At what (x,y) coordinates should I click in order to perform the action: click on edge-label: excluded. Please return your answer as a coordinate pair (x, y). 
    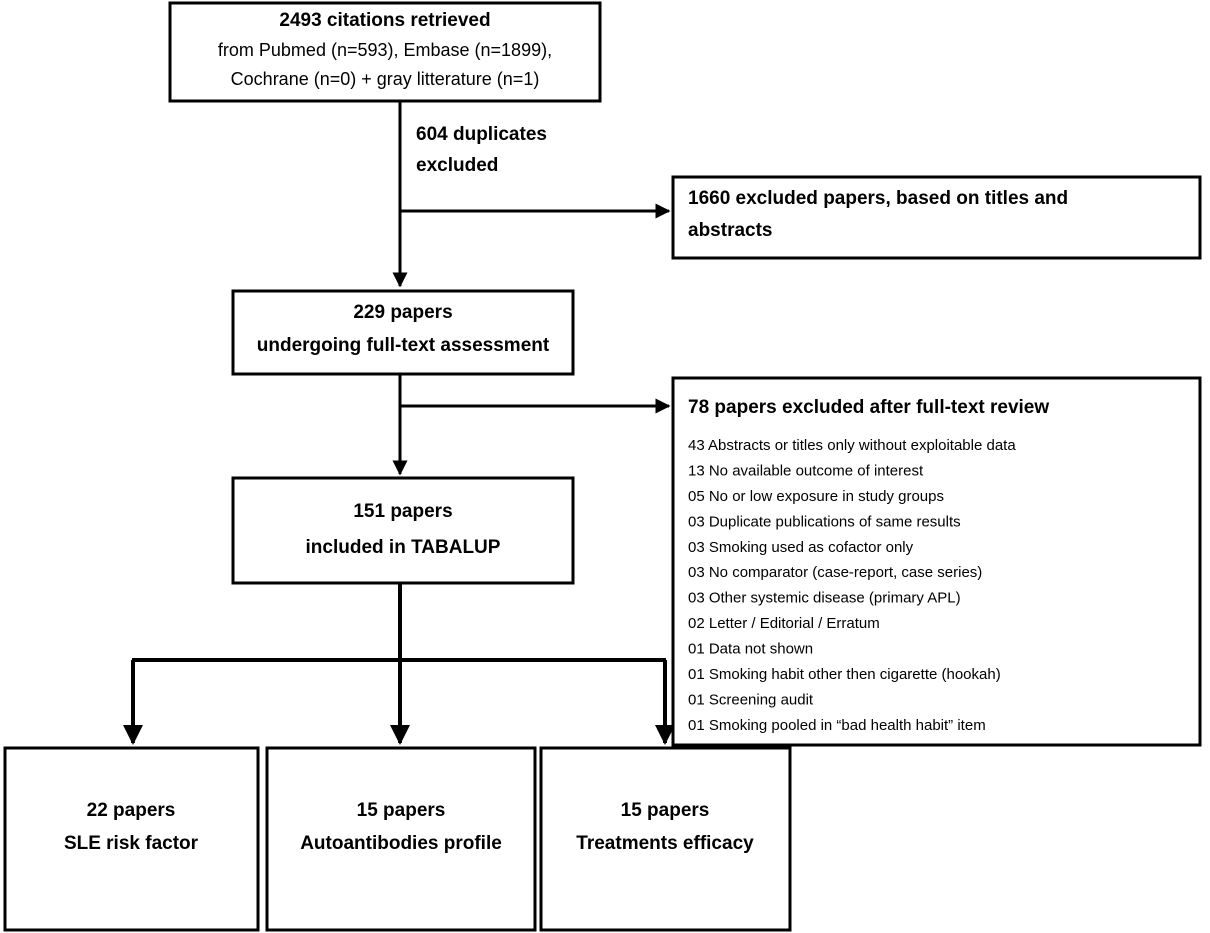
    Looking at the image, I should click on (457, 165).